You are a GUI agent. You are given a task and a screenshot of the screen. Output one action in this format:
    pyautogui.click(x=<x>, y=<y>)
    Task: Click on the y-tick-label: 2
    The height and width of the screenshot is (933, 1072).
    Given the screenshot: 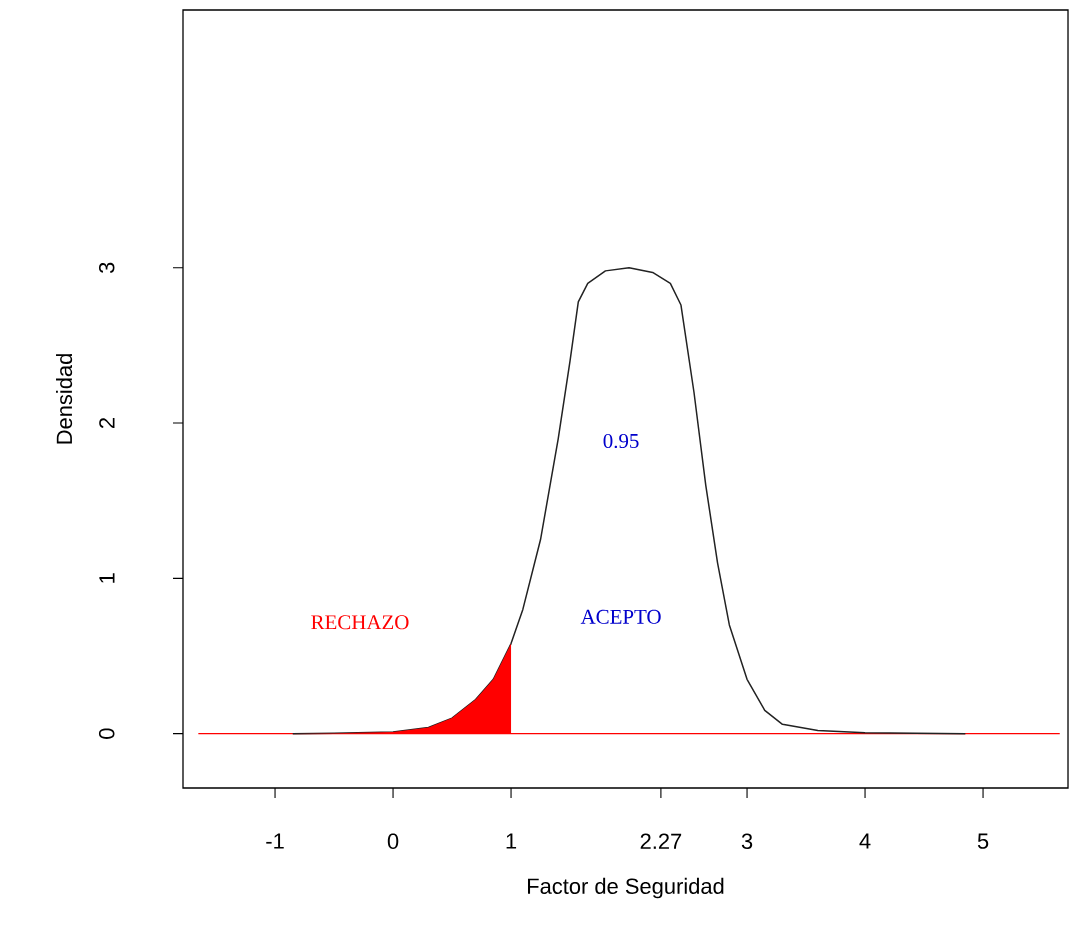 What is the action you would take?
    pyautogui.click(x=107, y=423)
    